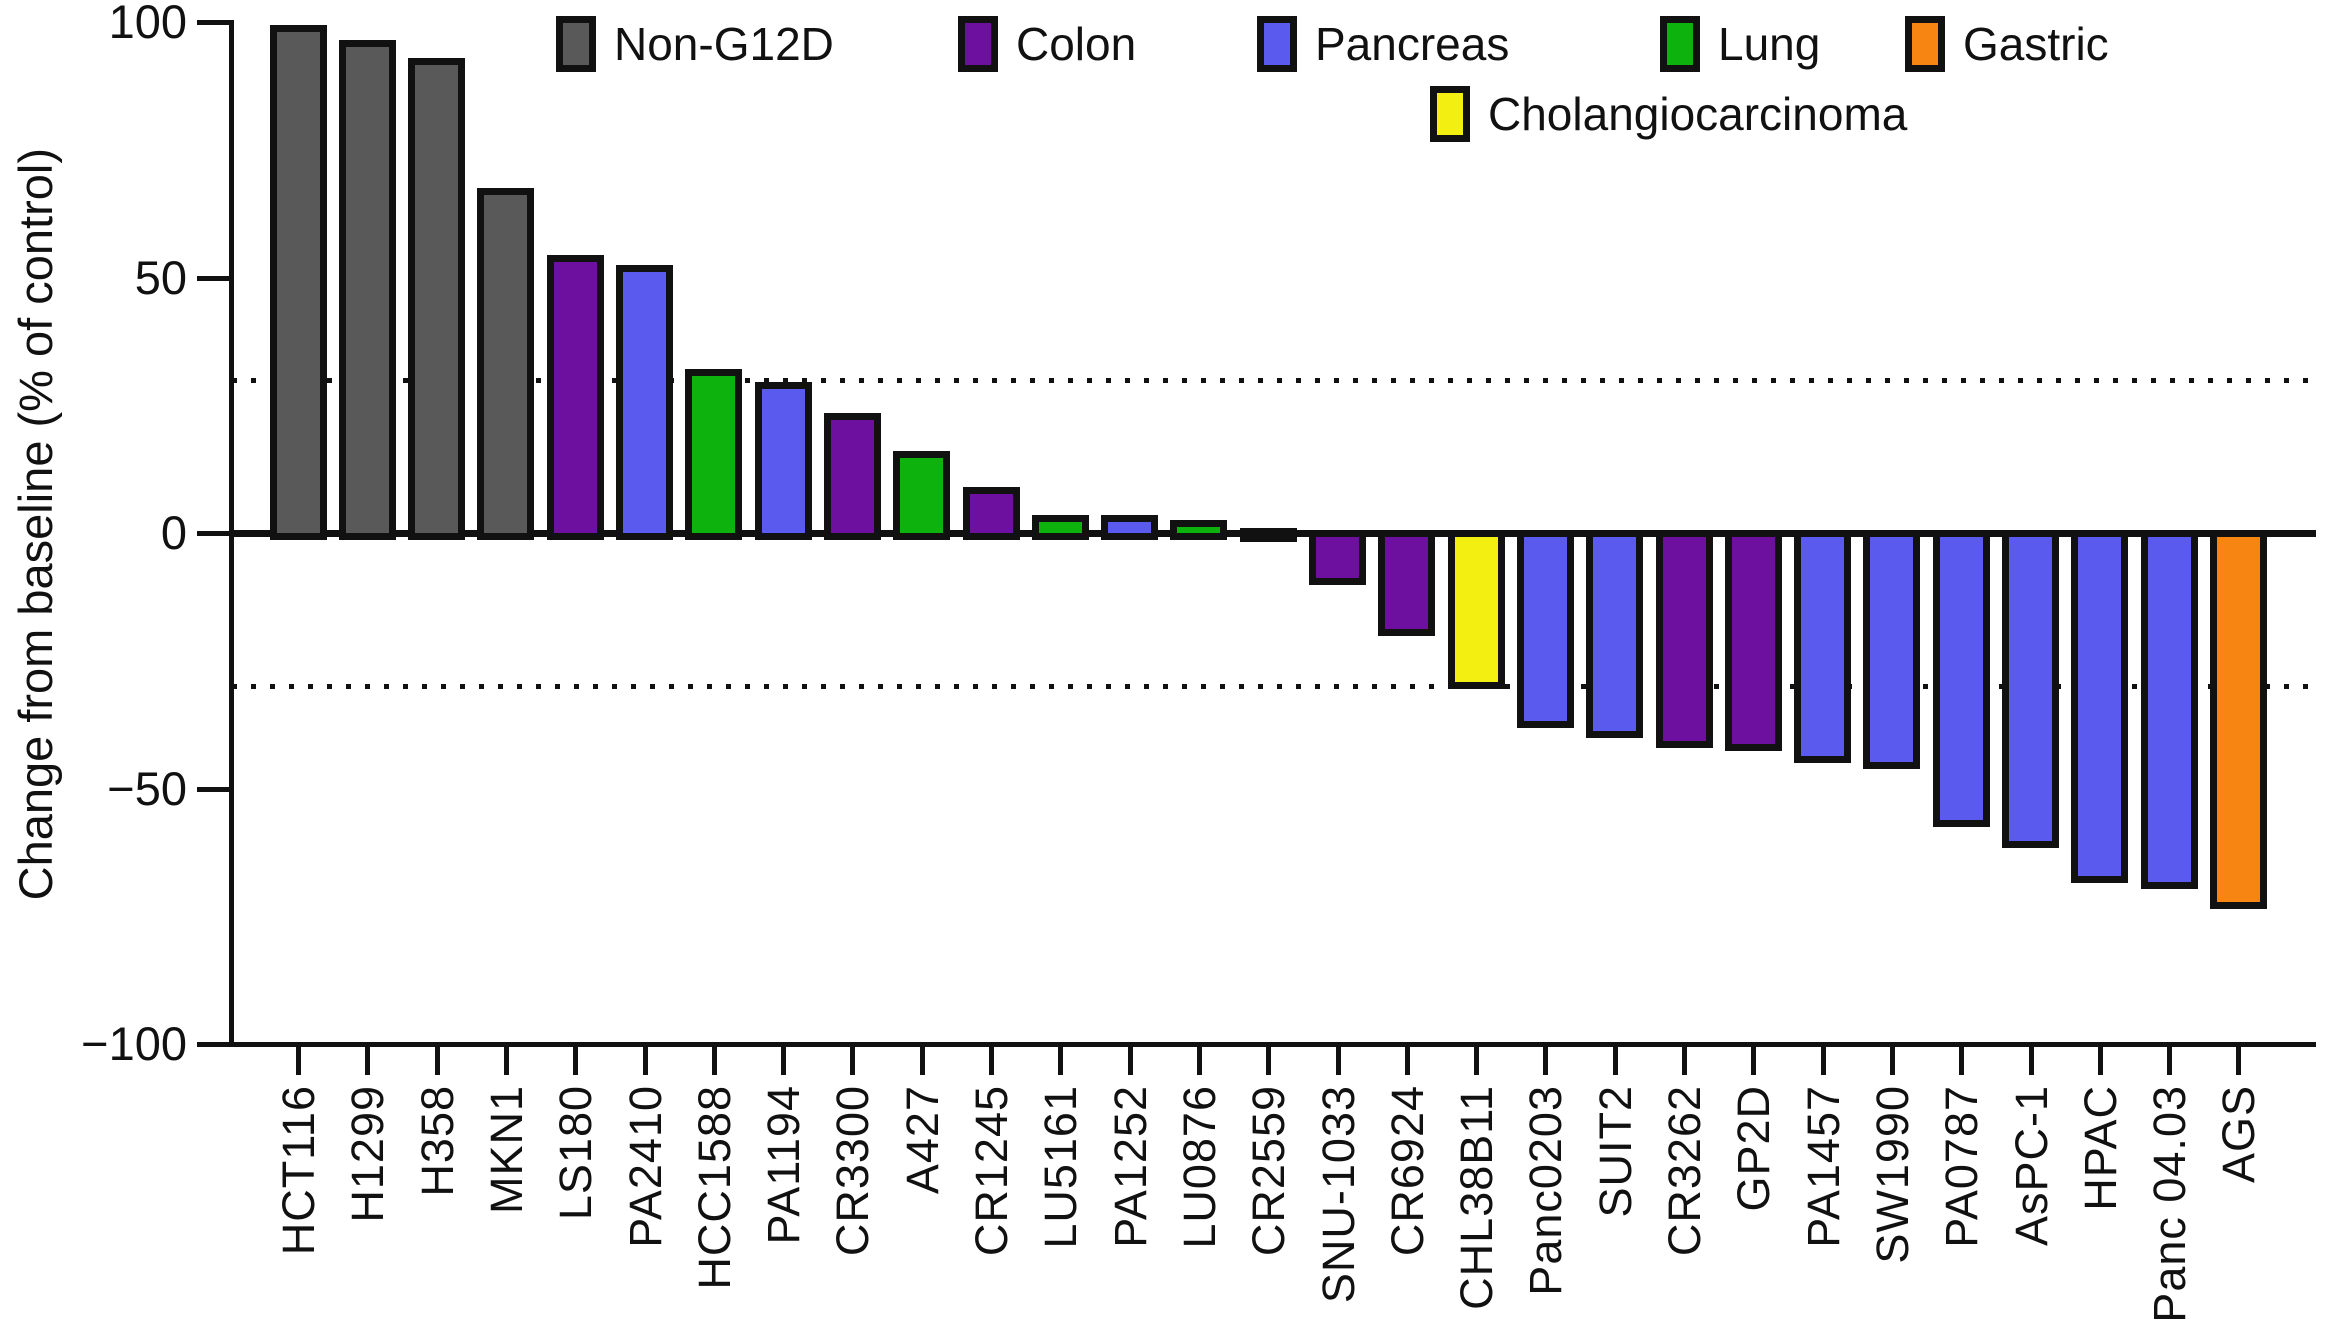 The width and height of the screenshot is (2330, 1324). Describe the element at coordinates (1823, 1060) in the screenshot. I see `x-tick-PA1457` at that location.